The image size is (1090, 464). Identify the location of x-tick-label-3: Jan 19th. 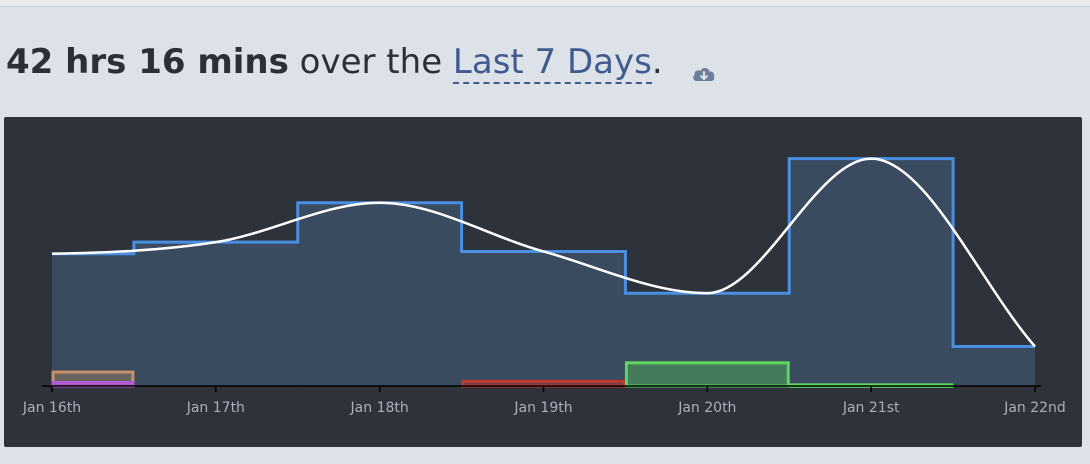
(542, 408).